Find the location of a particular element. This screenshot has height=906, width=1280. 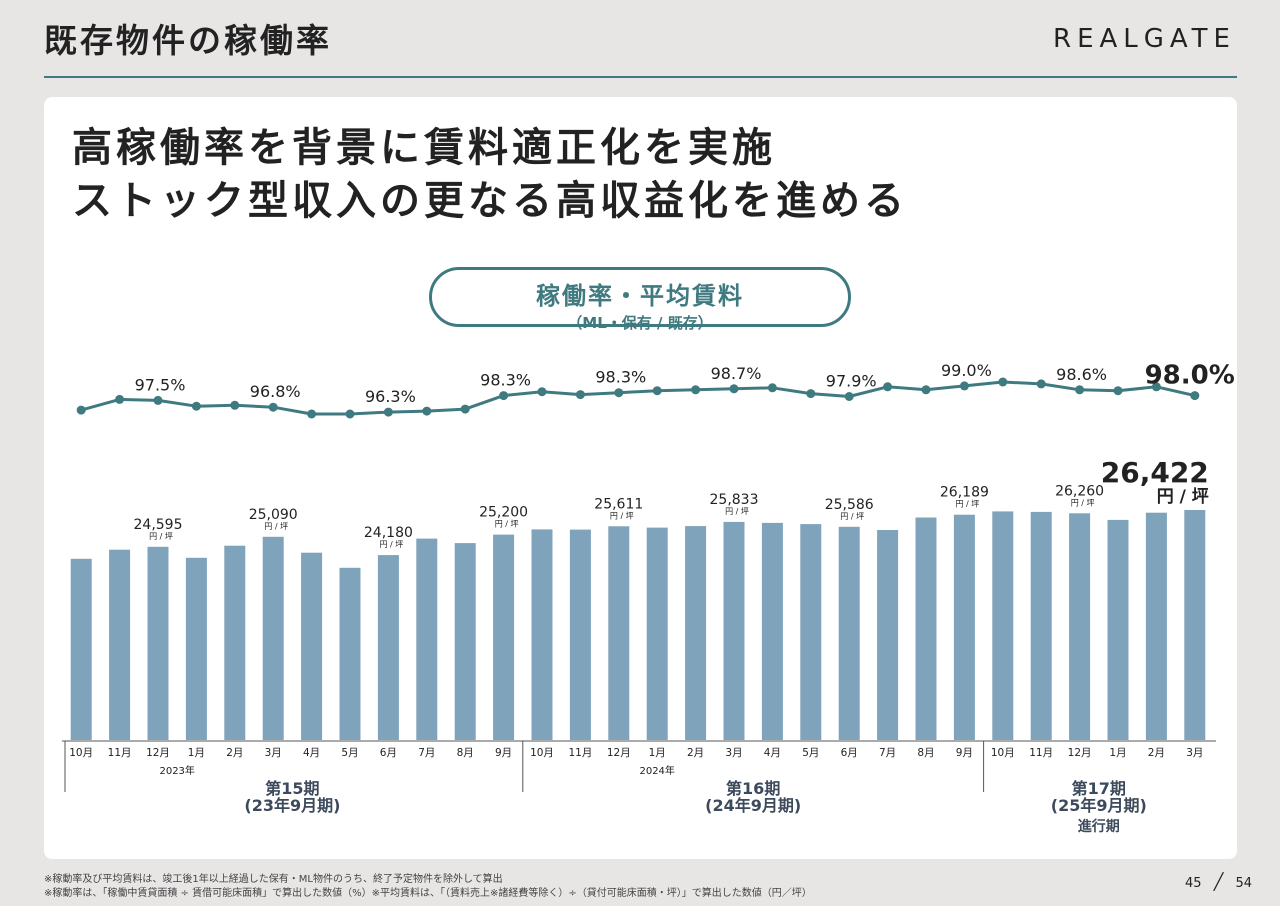

rent-value-label: 25,090 is located at coordinates (273, 515).